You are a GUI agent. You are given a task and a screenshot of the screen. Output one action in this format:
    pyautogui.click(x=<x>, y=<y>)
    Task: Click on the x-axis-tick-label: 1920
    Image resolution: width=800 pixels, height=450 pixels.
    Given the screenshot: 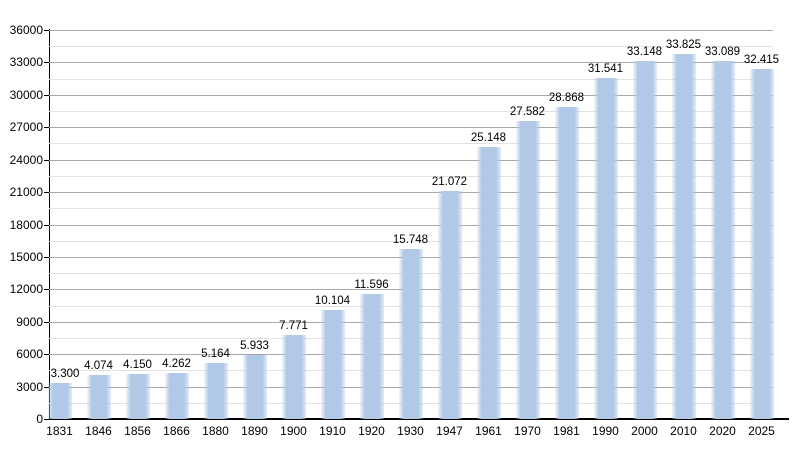 What is the action you would take?
    pyautogui.click(x=371, y=431)
    